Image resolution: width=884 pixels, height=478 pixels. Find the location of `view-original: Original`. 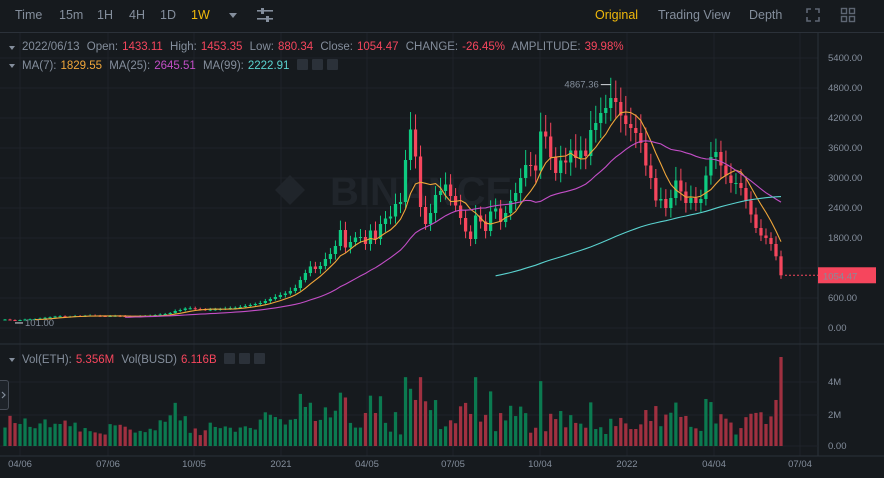

view-original: Original is located at coordinates (617, 15).